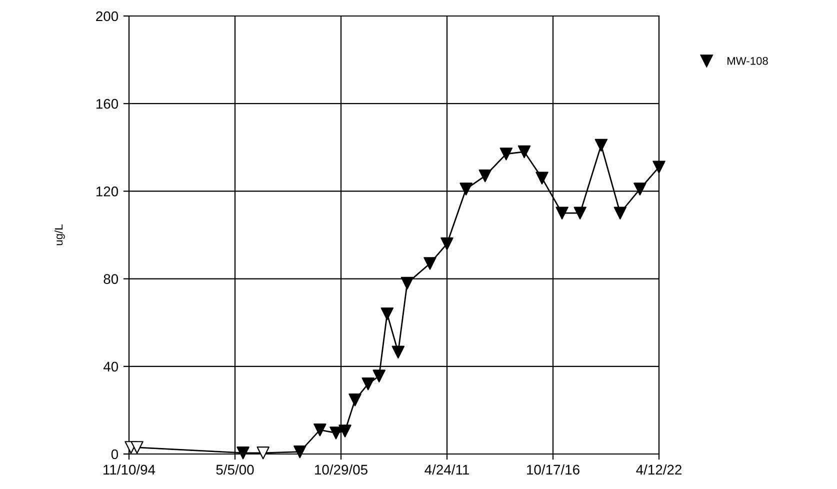  Describe the element at coordinates (110, 367) in the screenshot. I see `y-tick-label: 40` at that location.